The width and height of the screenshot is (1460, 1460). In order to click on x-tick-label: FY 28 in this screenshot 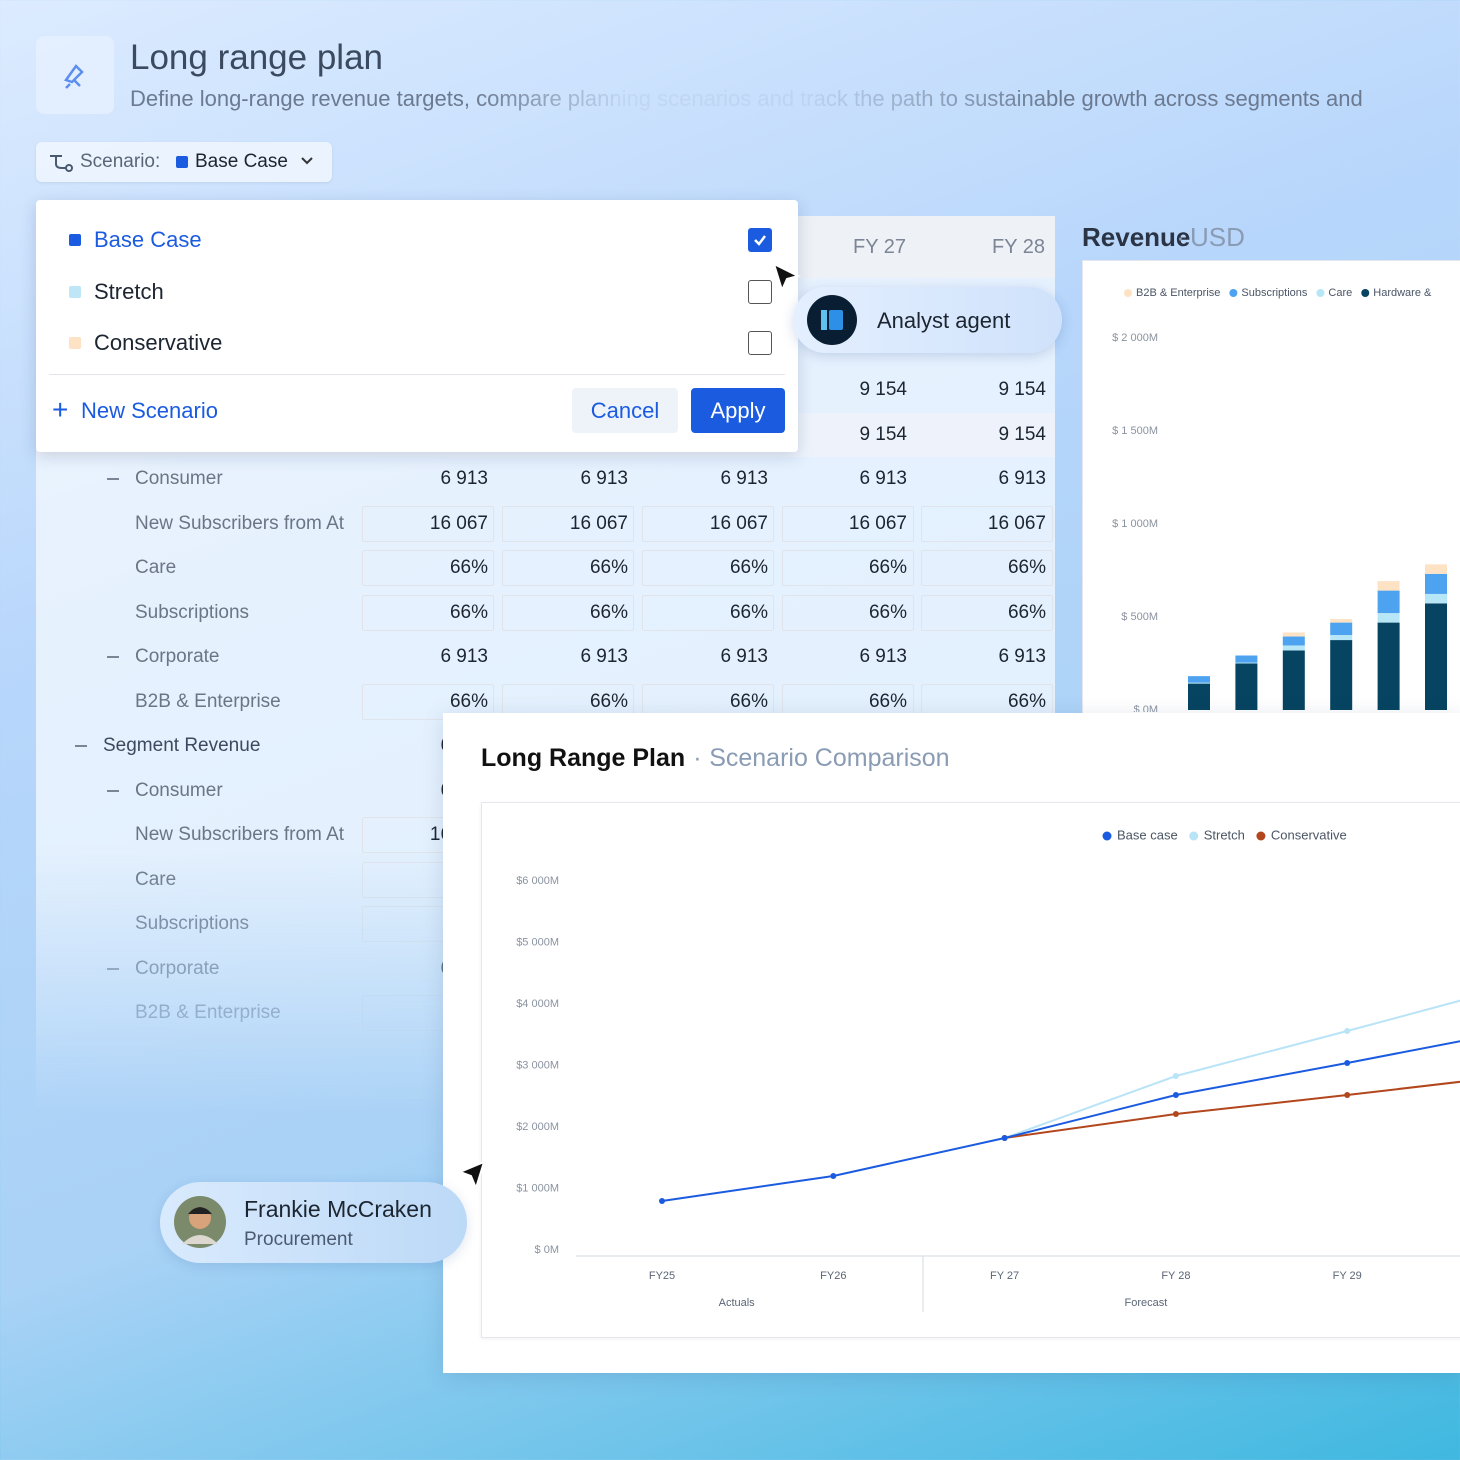, I will do `click(1175, 1276)`.